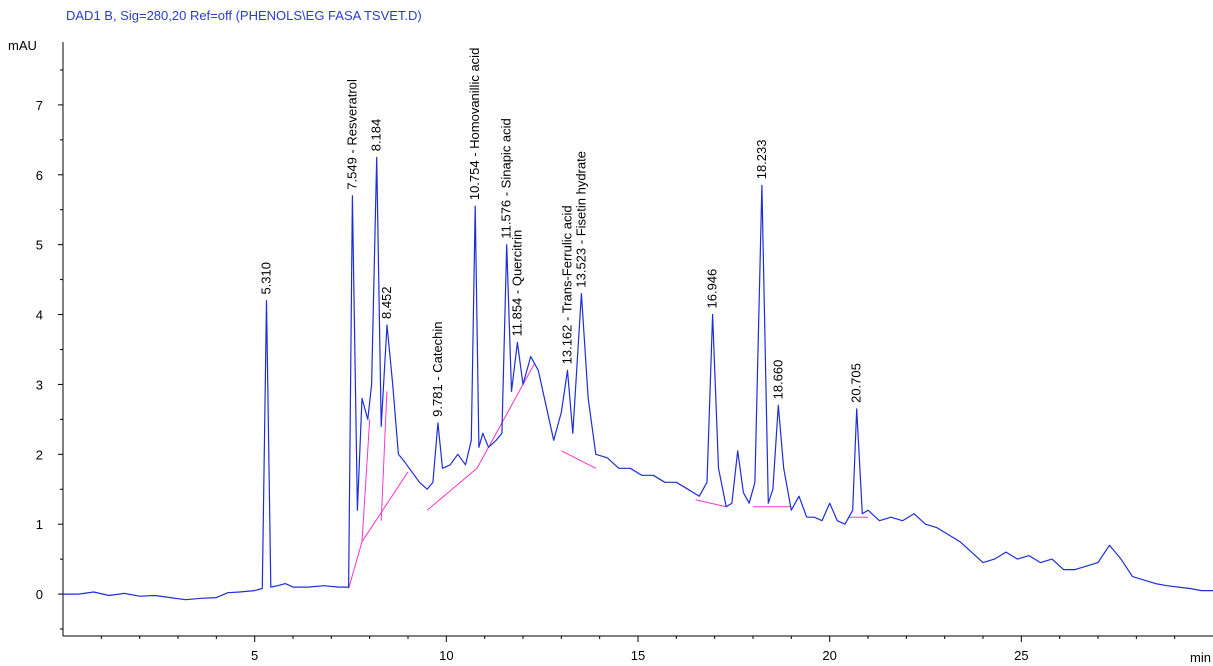 The height and width of the screenshot is (666, 1213). I want to click on peak-label: 7.549 - Resveratrol, so click(351, 134).